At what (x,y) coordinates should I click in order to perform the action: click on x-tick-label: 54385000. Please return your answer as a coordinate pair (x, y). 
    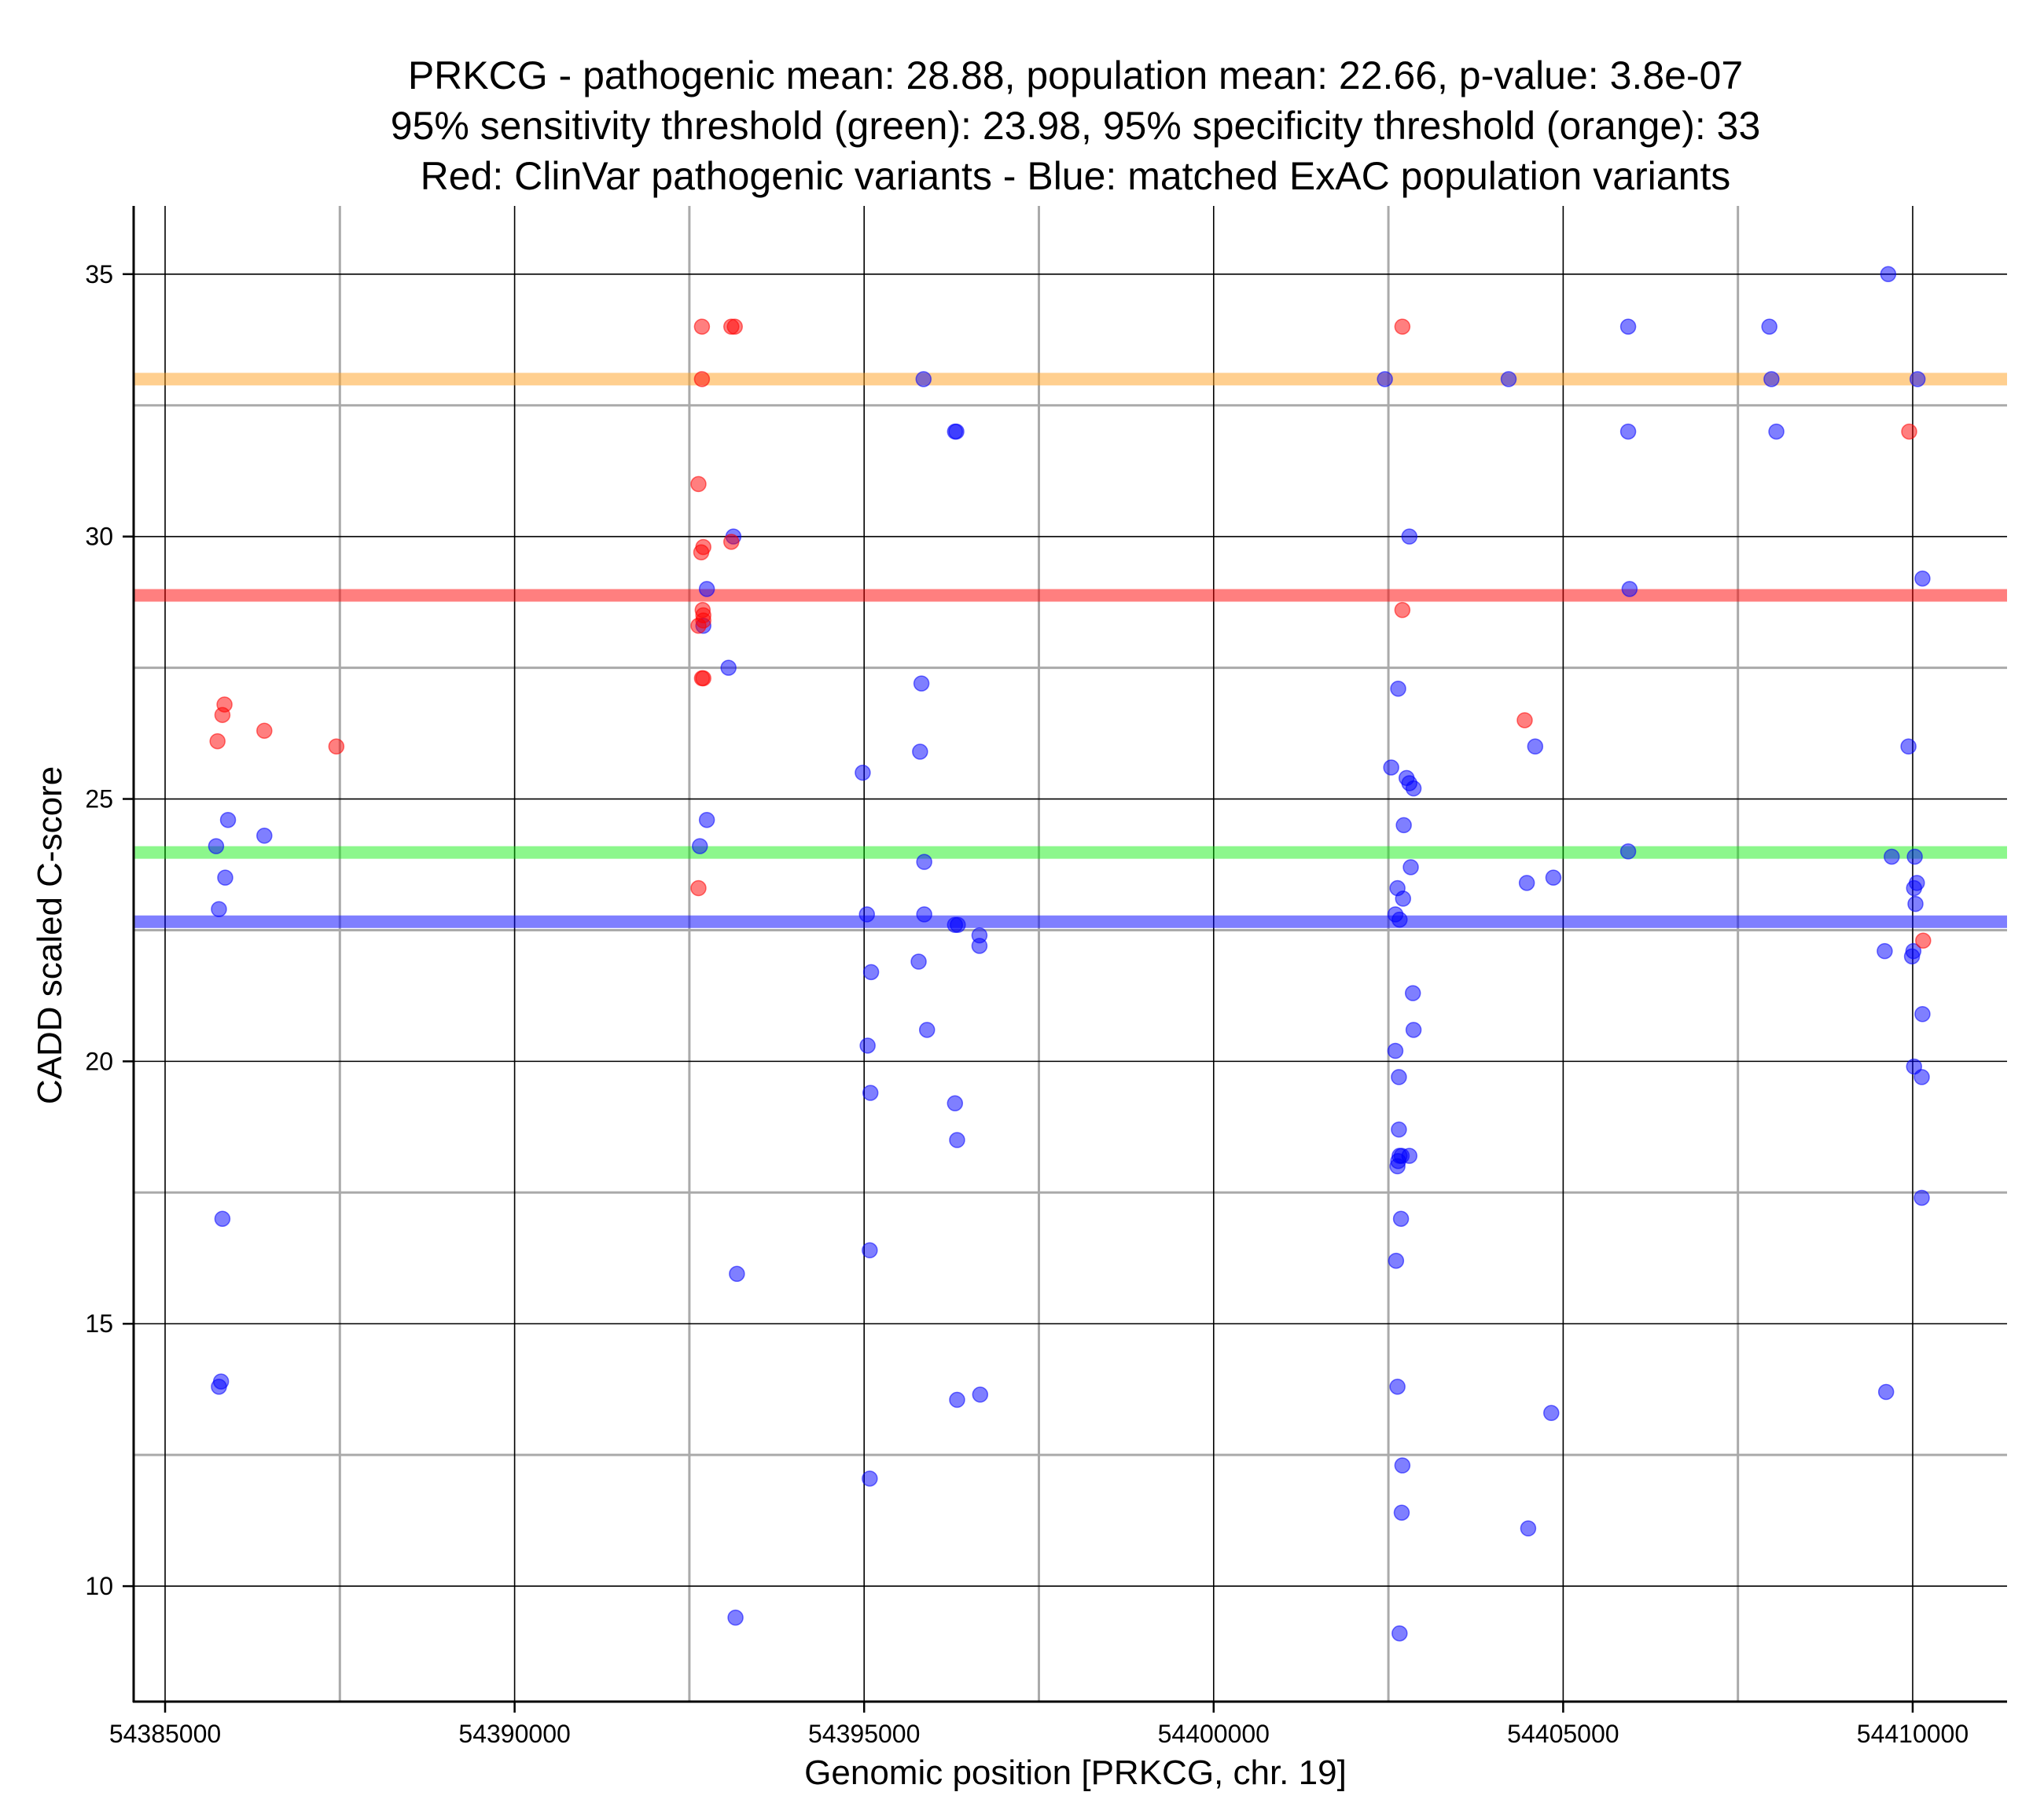
    Looking at the image, I should click on (165, 1734).